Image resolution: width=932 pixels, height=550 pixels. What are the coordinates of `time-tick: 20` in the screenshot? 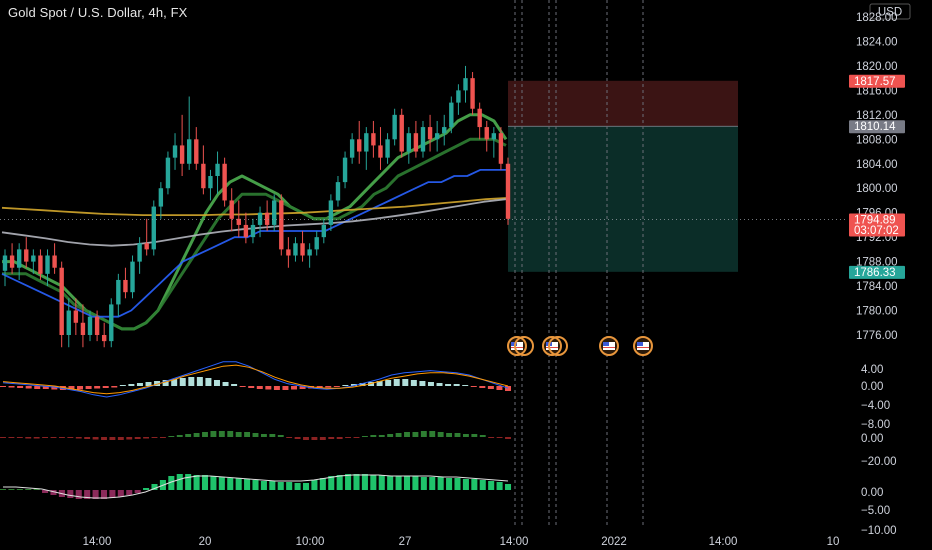 It's located at (205, 542).